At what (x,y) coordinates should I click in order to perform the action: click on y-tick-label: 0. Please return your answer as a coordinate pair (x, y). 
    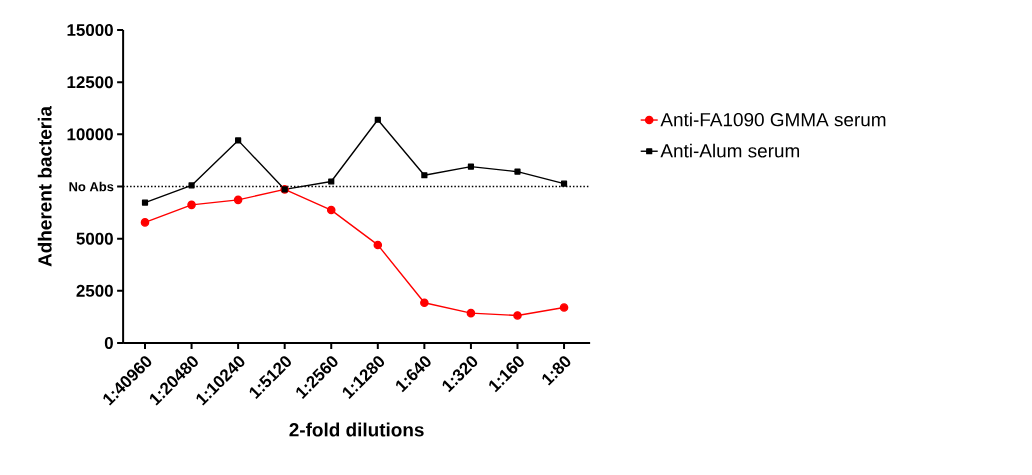
    Looking at the image, I should click on (108, 343).